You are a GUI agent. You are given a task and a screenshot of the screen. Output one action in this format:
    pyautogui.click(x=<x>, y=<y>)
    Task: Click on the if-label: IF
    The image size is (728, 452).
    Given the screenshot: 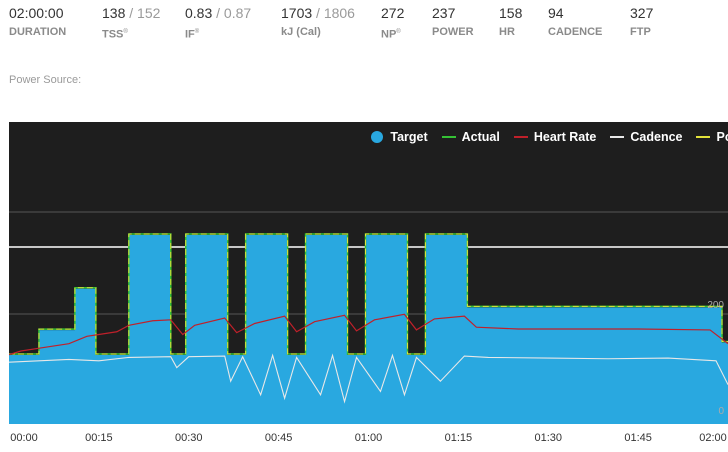 What is the action you would take?
    pyautogui.click(x=190, y=34)
    